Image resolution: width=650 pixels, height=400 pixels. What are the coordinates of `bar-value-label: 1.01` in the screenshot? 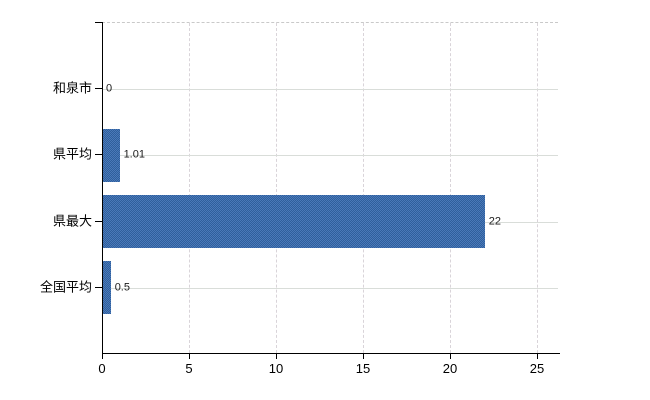 It's located at (134, 154).